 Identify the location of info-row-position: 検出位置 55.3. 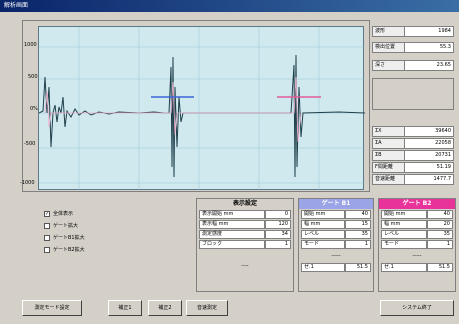
(413, 47).